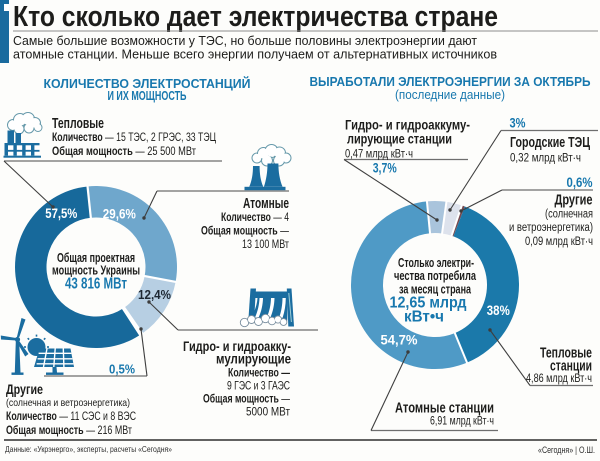  I want to click on svg-text:Кто сколько дает электричества: Кто сколько дает электричества стране, so click(255, 17).